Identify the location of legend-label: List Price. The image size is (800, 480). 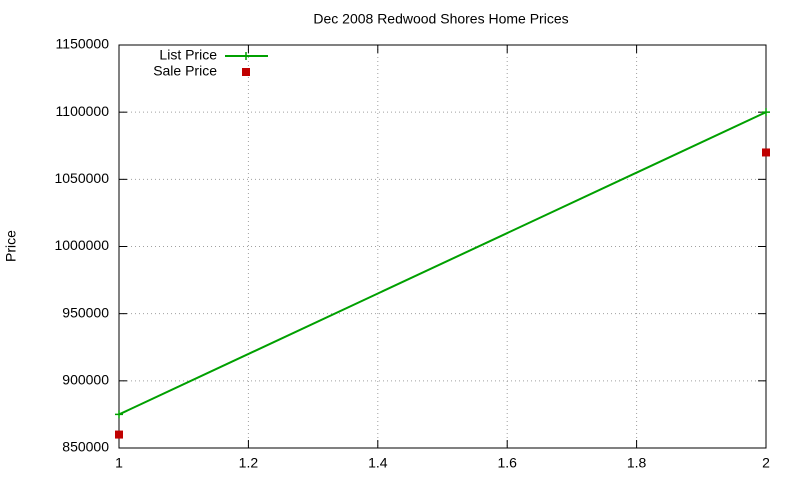
(188, 55).